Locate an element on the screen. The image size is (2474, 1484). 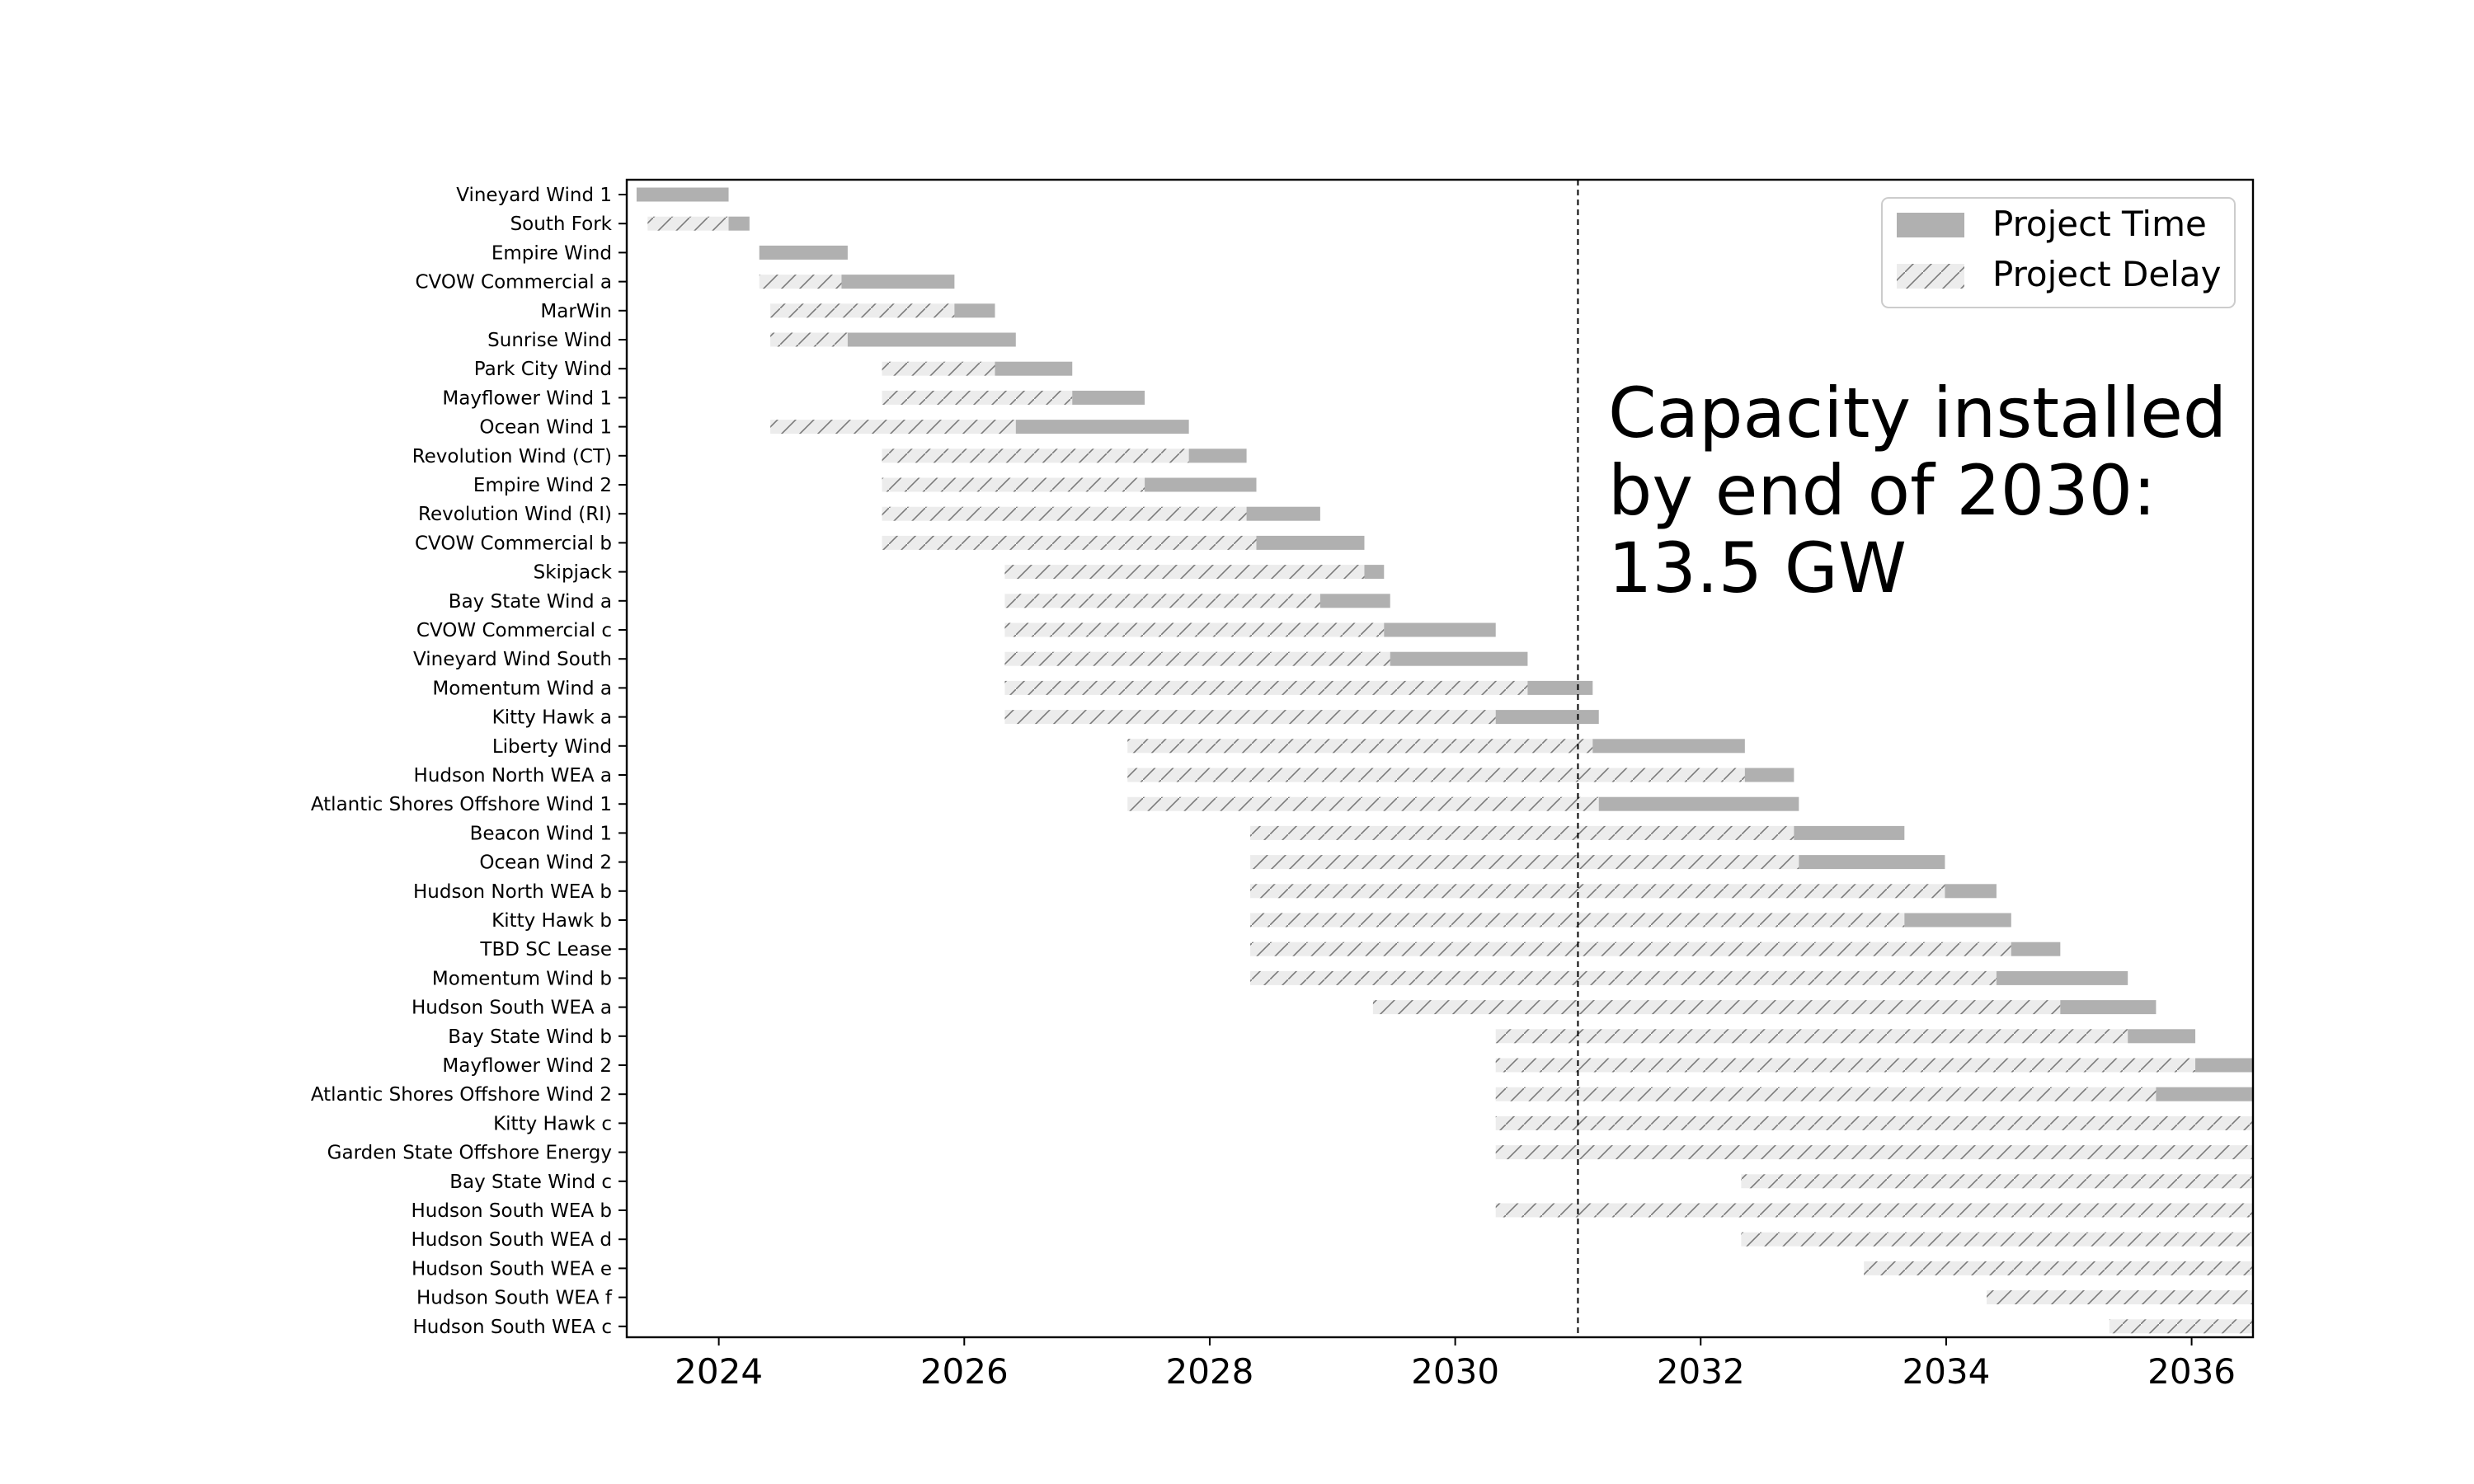
x-tick-label: 2028 is located at coordinates (1209, 1371).